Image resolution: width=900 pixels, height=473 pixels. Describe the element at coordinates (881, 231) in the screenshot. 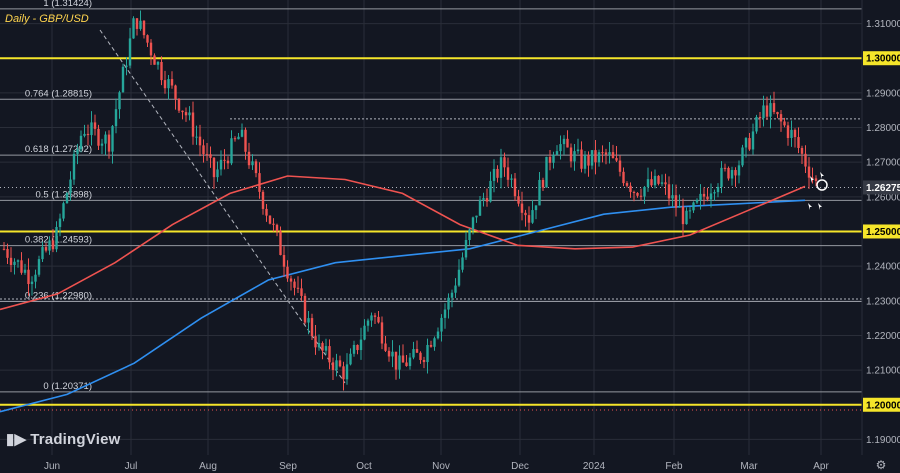

I see `key-level-price-badge` at that location.